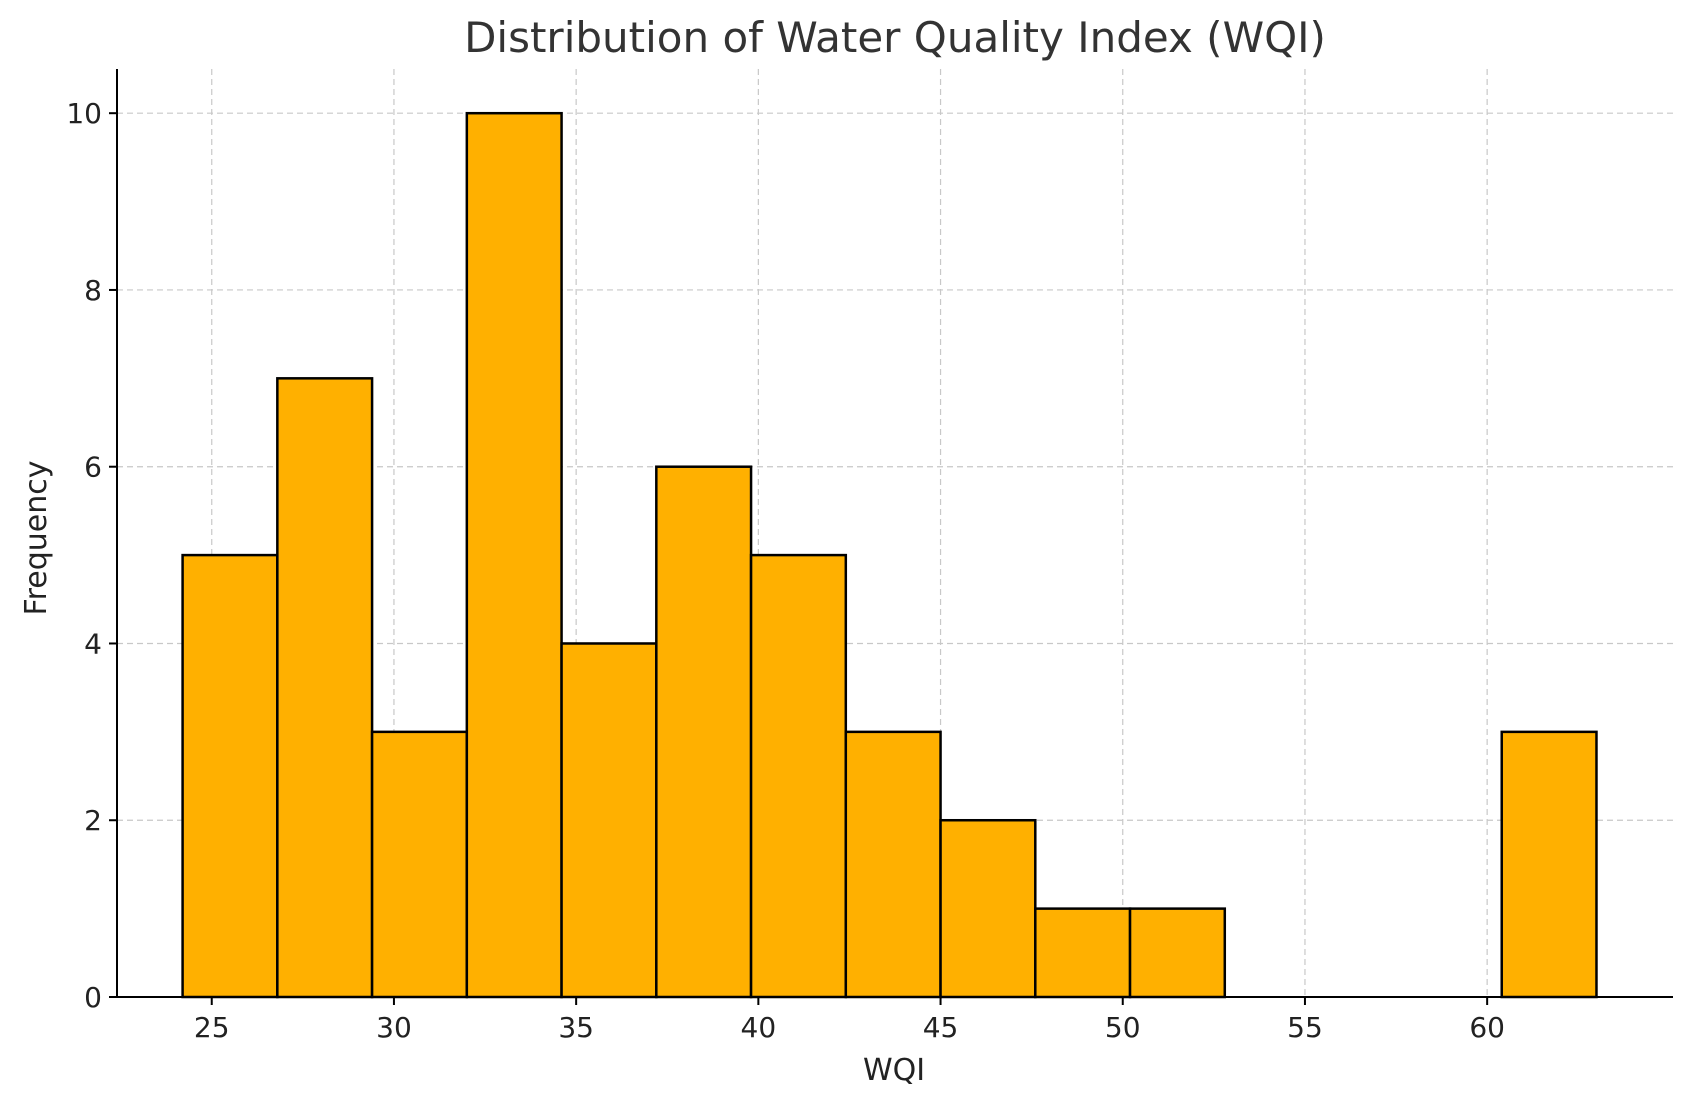 This screenshot has width=1686, height=1101. What do you see at coordinates (1487, 1027) in the screenshot?
I see `x-tick-label-60: 60` at bounding box center [1487, 1027].